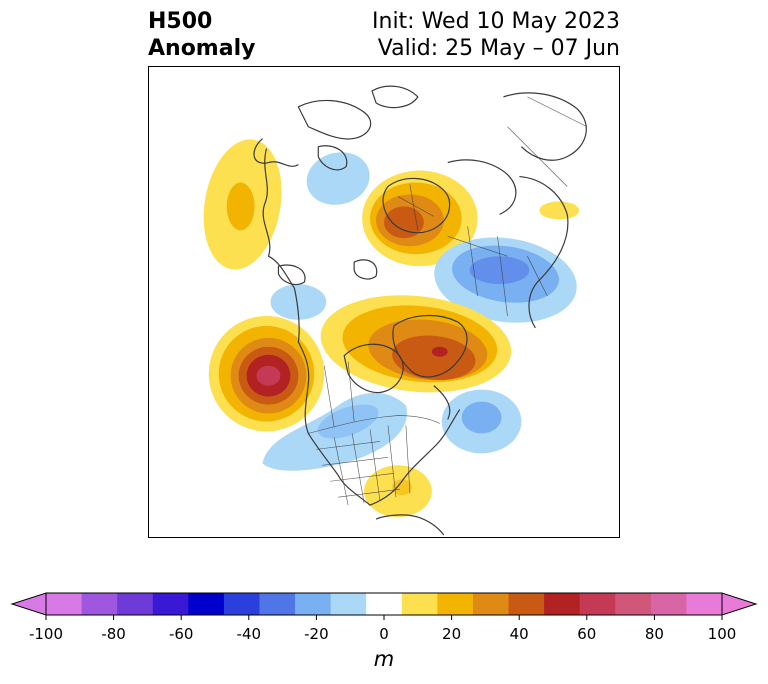  I want to click on colorbar-extend-max, so click(739, 604).